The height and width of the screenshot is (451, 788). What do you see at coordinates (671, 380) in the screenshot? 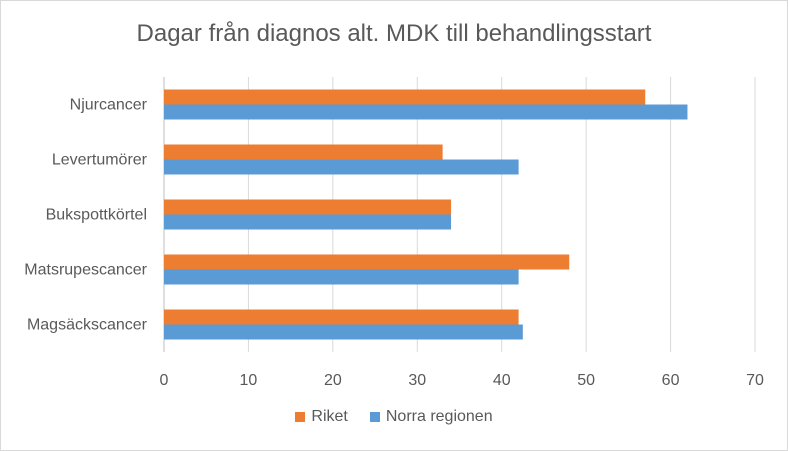
I see `x-tick-label: 60` at bounding box center [671, 380].